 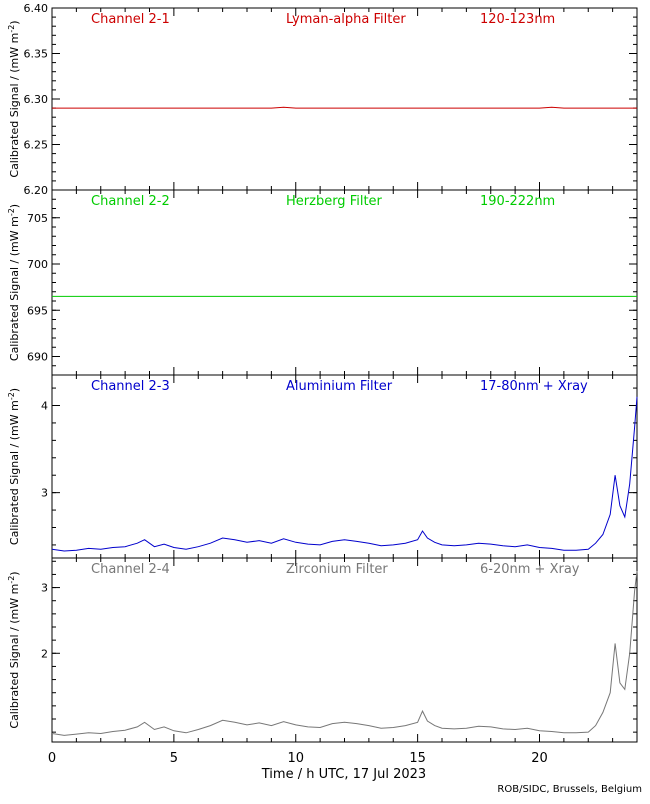 I want to click on band-label: 17-80nm + Xray, so click(x=534, y=386).